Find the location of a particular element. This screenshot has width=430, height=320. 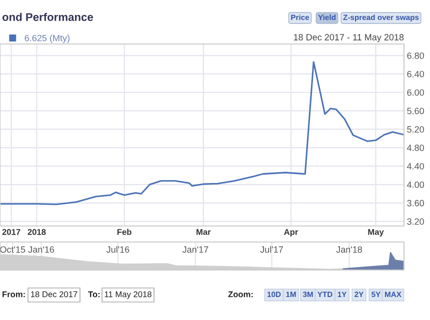

x-tick-label: Jan'16 is located at coordinates (41, 249).